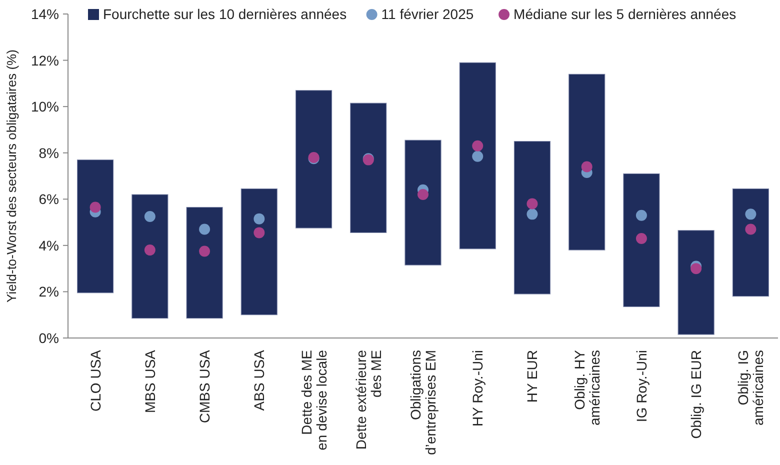 The height and width of the screenshot is (465, 780). What do you see at coordinates (314, 400) in the screenshot?
I see `x-tick-label: Dette des ME en devise locale` at bounding box center [314, 400].